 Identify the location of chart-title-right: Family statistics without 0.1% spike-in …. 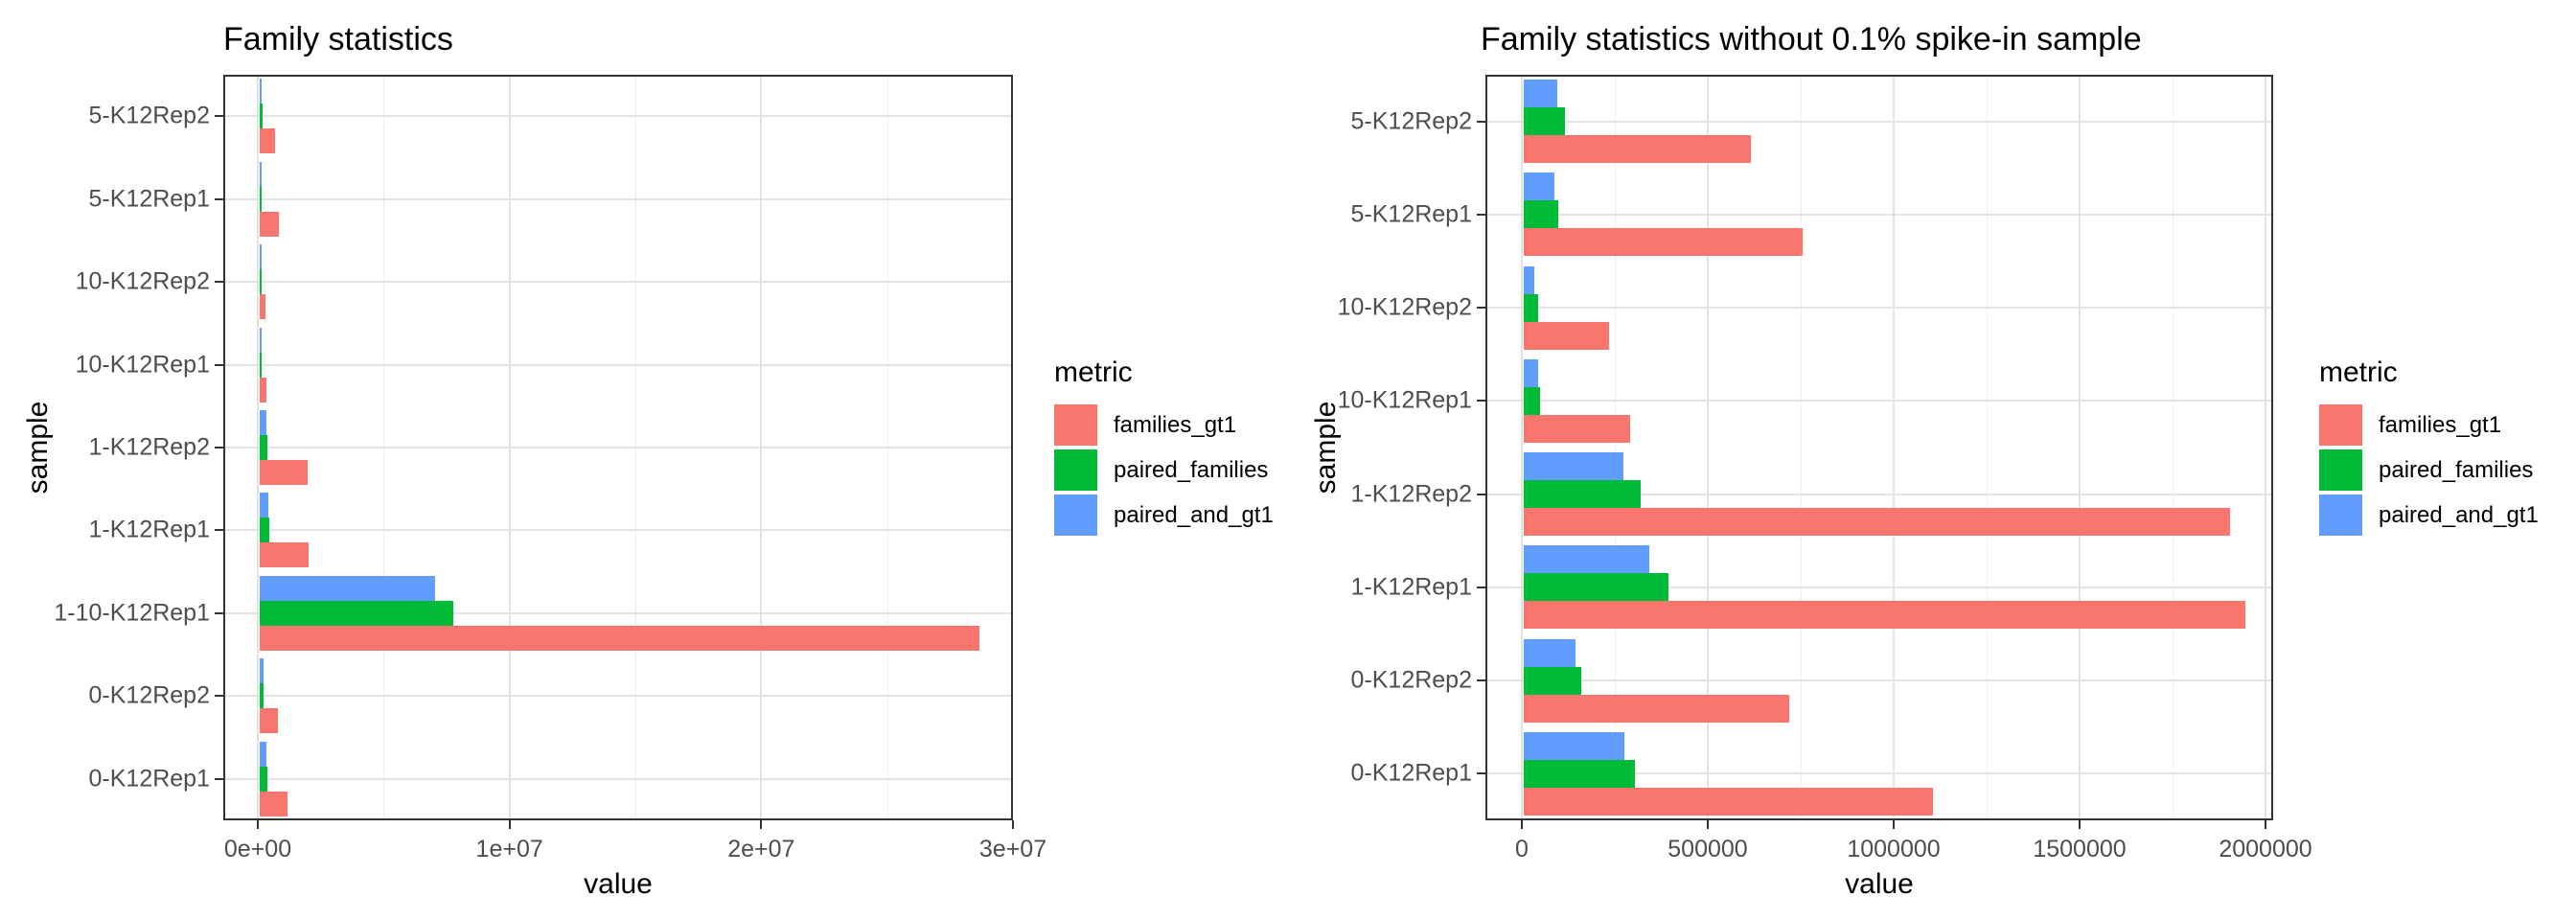
(1811, 39).